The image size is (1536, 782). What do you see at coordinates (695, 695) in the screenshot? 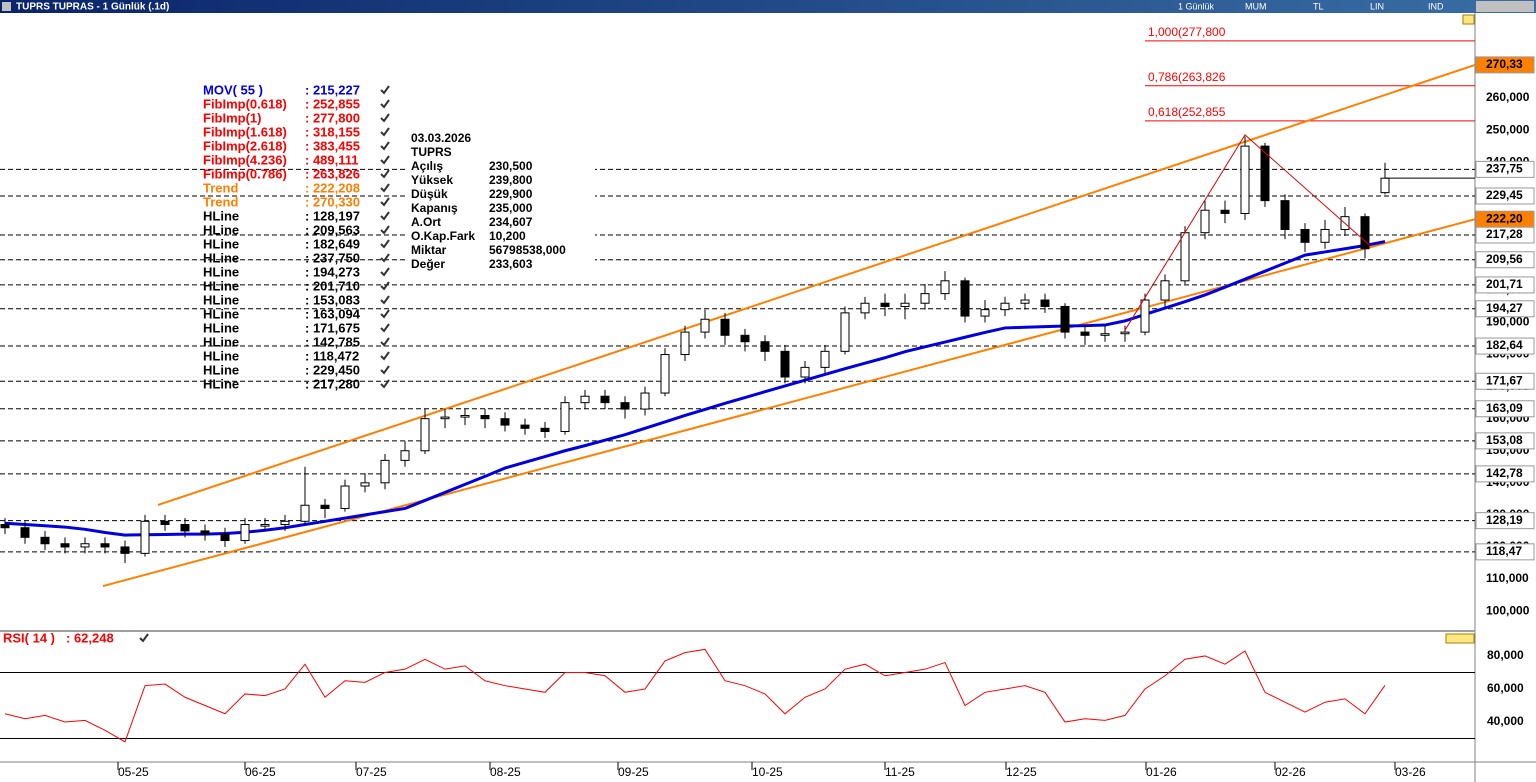
I see `rsi-line` at bounding box center [695, 695].